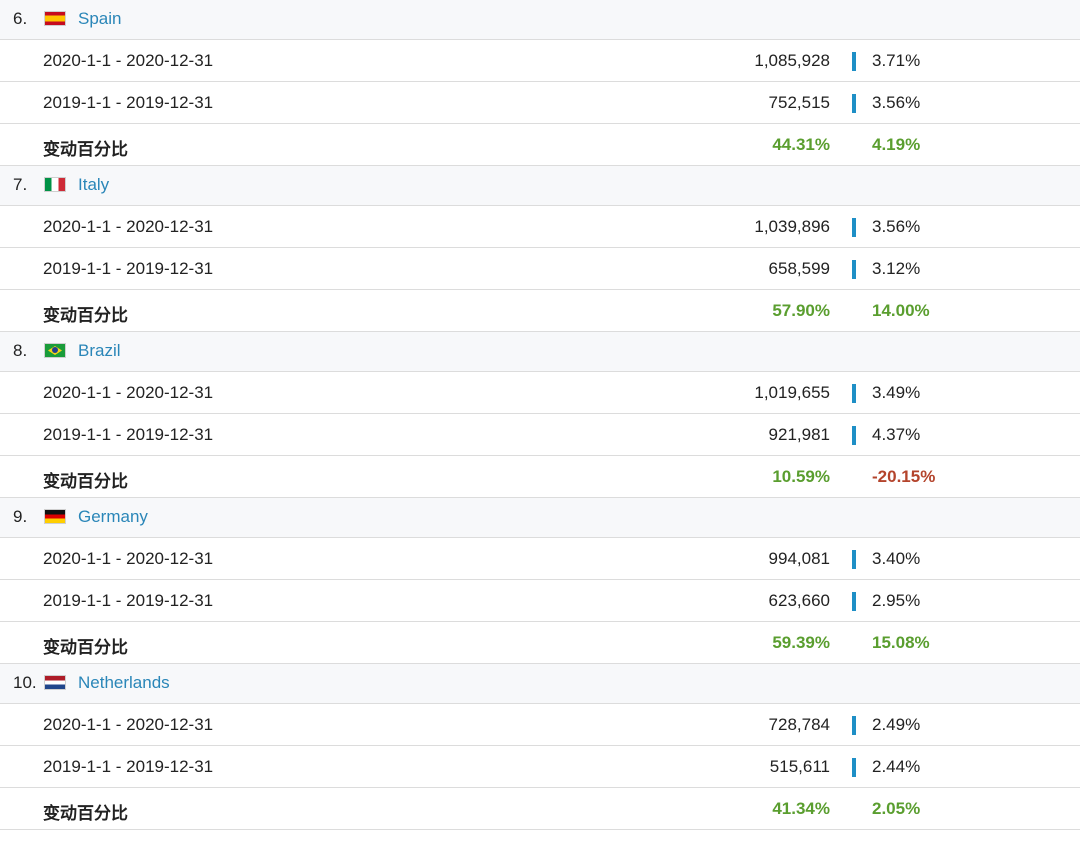 The height and width of the screenshot is (861, 1080). What do you see at coordinates (801, 808) in the screenshot?
I see `visits-change: 41.34%` at bounding box center [801, 808].